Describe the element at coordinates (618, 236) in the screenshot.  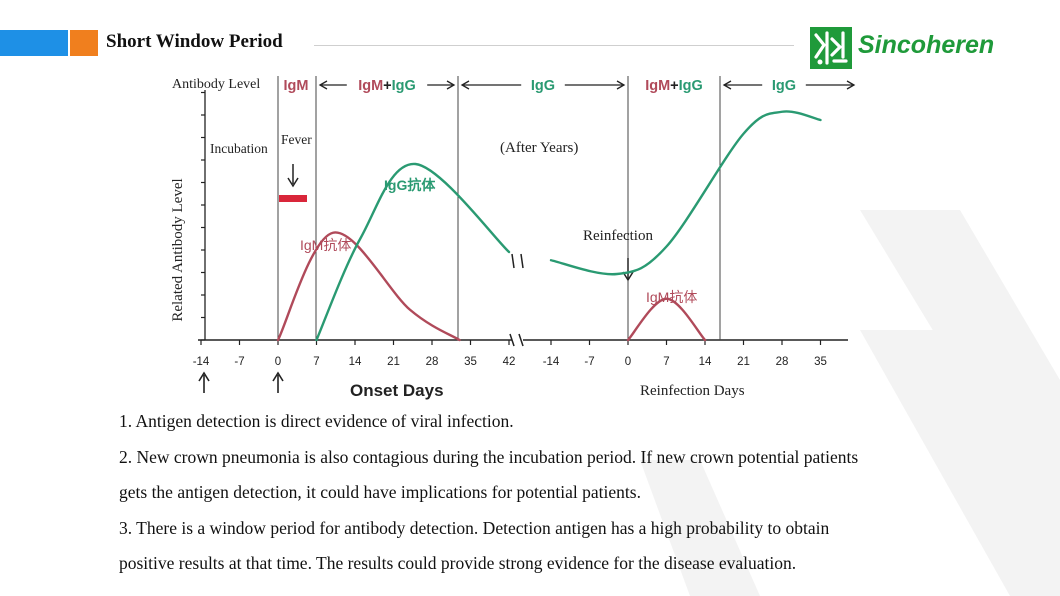
I see `annotation-reinfection: Reinfection` at that location.